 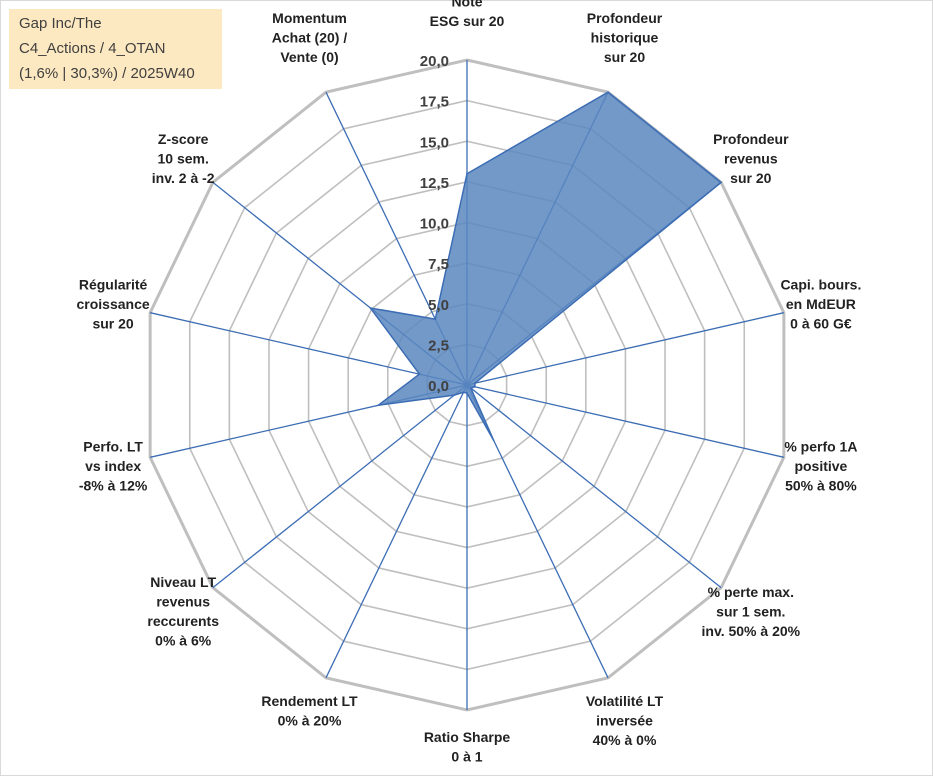 I want to click on axis-label-3-line-2: 0 à 60 G€, so click(x=821, y=324).